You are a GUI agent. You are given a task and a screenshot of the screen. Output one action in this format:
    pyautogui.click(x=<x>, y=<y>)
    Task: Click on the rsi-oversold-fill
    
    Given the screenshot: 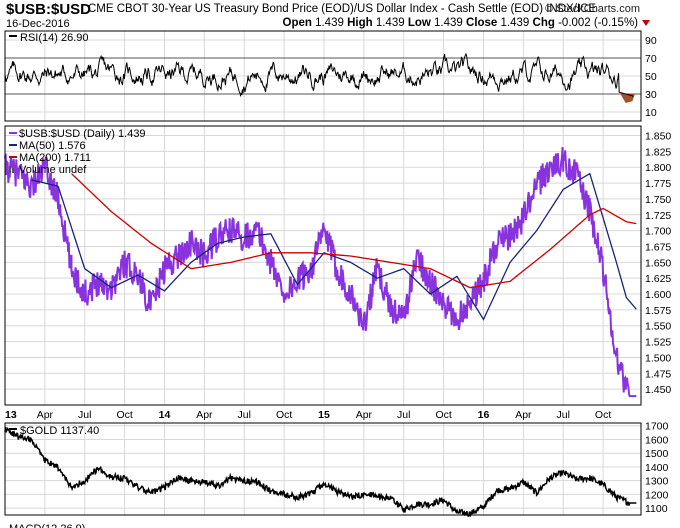 What is the action you would take?
    pyautogui.click(x=628, y=98)
    